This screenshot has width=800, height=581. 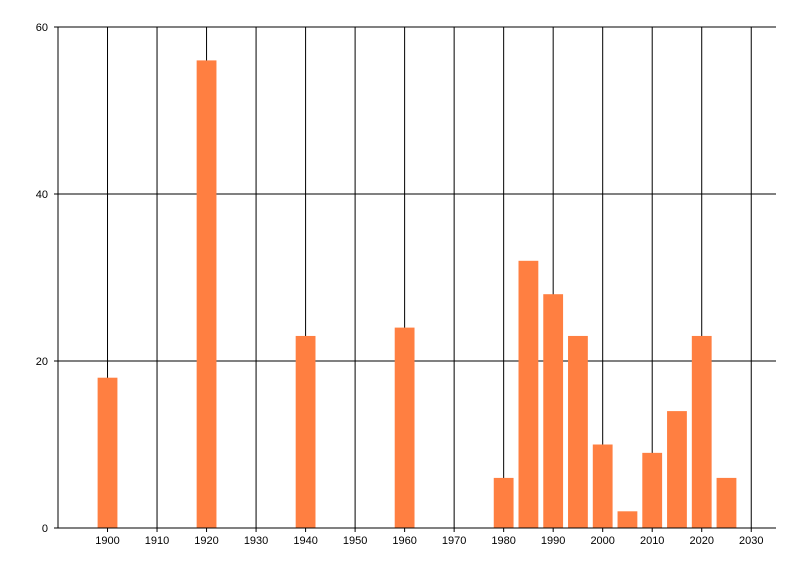 What do you see at coordinates (107, 541) in the screenshot?
I see `x-tick-label: 1900` at bounding box center [107, 541].